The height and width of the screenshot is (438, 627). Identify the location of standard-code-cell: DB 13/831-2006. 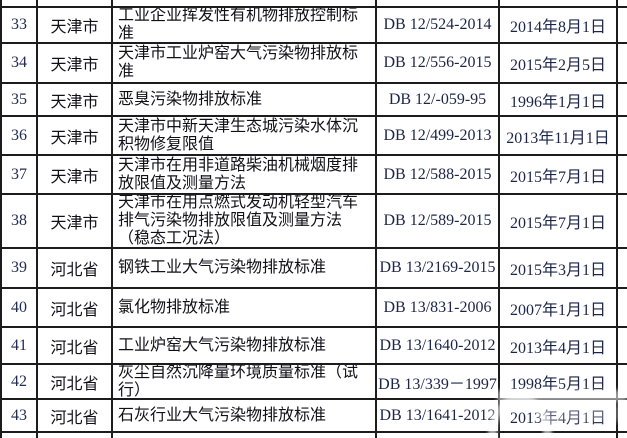
(438, 307).